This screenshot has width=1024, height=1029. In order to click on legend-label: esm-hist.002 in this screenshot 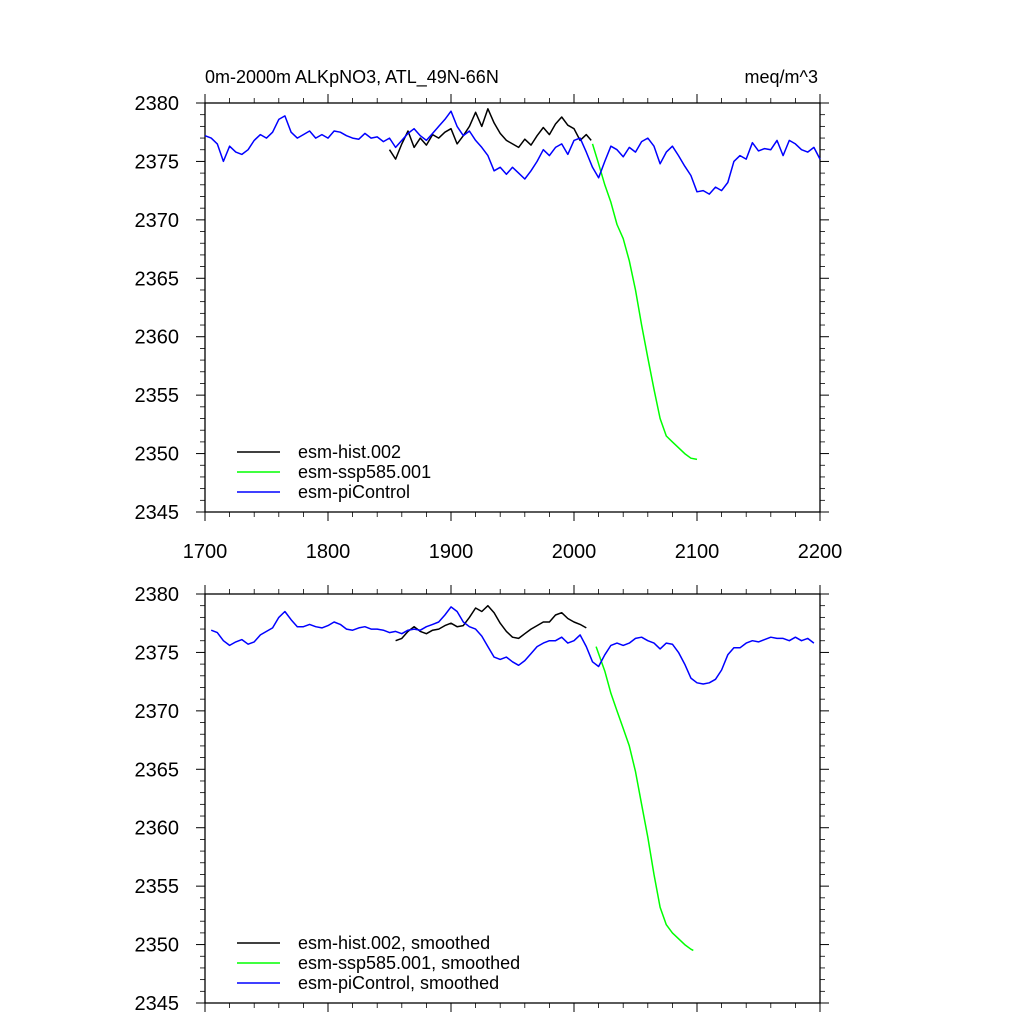, I will do `click(349, 452)`.